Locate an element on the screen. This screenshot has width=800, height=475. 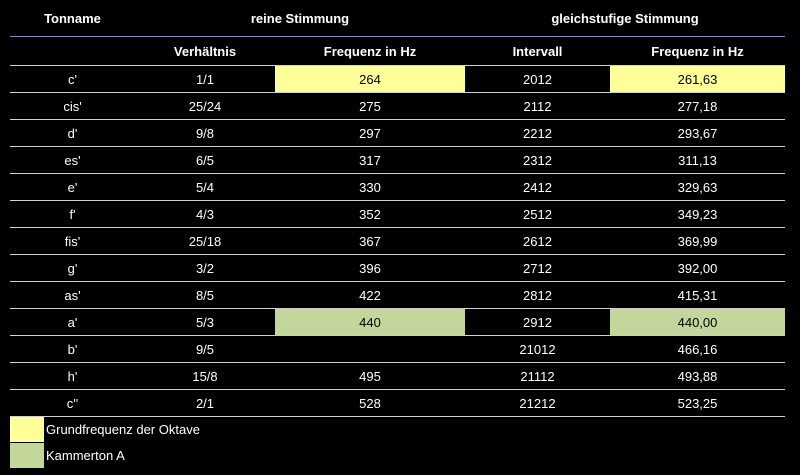
header-tonname: Tonname is located at coordinates (72, 18).